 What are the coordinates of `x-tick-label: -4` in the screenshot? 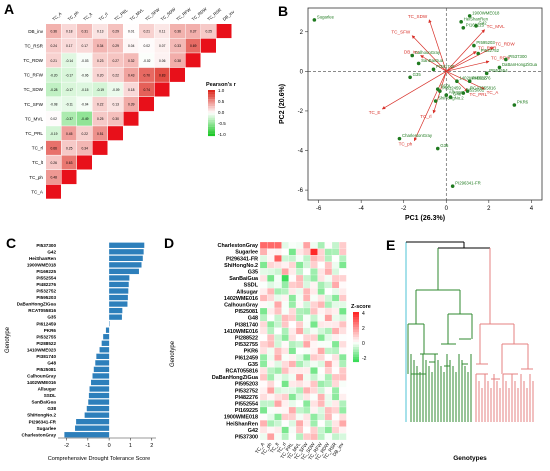 It's located at (362, 209).